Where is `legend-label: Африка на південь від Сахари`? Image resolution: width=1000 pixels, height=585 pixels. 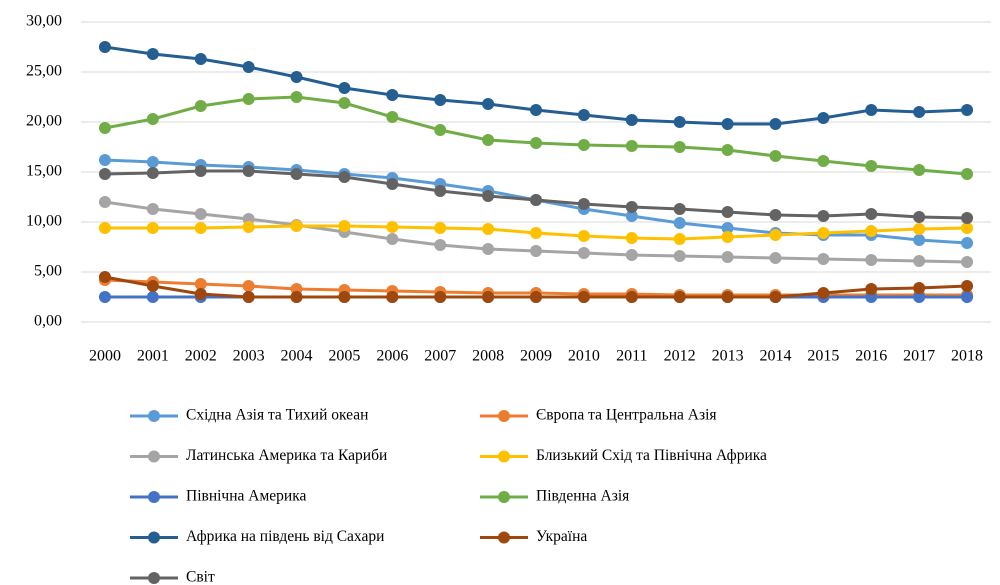 legend-label: Африка на південь від Сахари is located at coordinates (285, 536).